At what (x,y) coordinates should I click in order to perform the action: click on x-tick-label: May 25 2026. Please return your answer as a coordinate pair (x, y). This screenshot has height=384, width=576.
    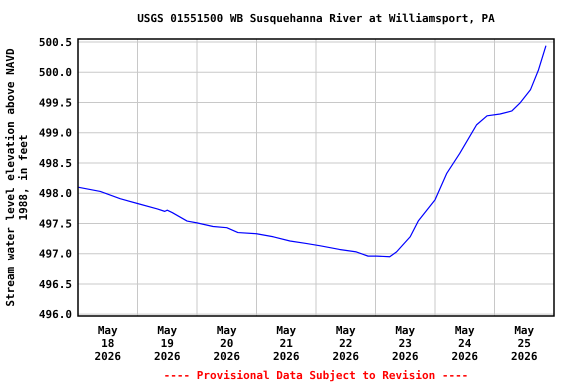
    Looking at the image, I should click on (524, 343).